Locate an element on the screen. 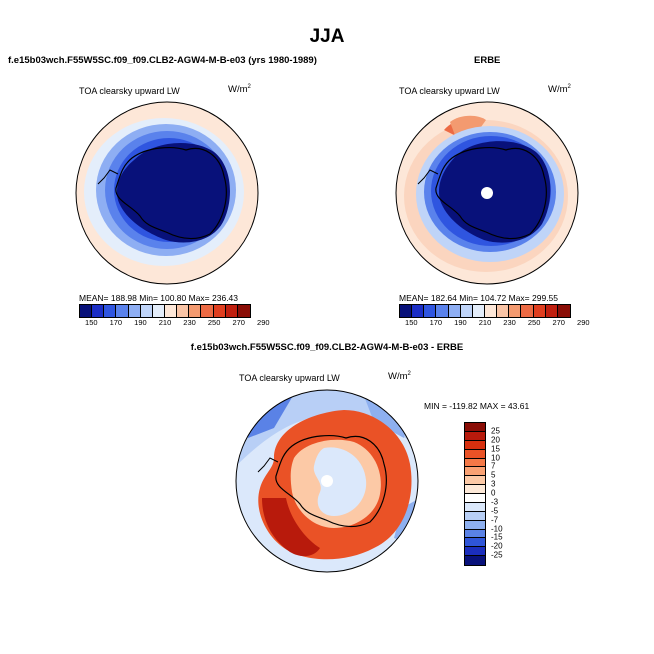  obs-peninsula-outline is located at coordinates (428, 177).